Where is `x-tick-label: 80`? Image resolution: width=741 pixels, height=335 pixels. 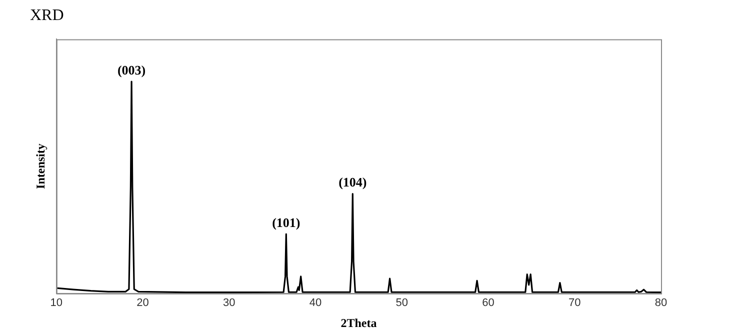
x-tick-label: 80 is located at coordinates (661, 303).